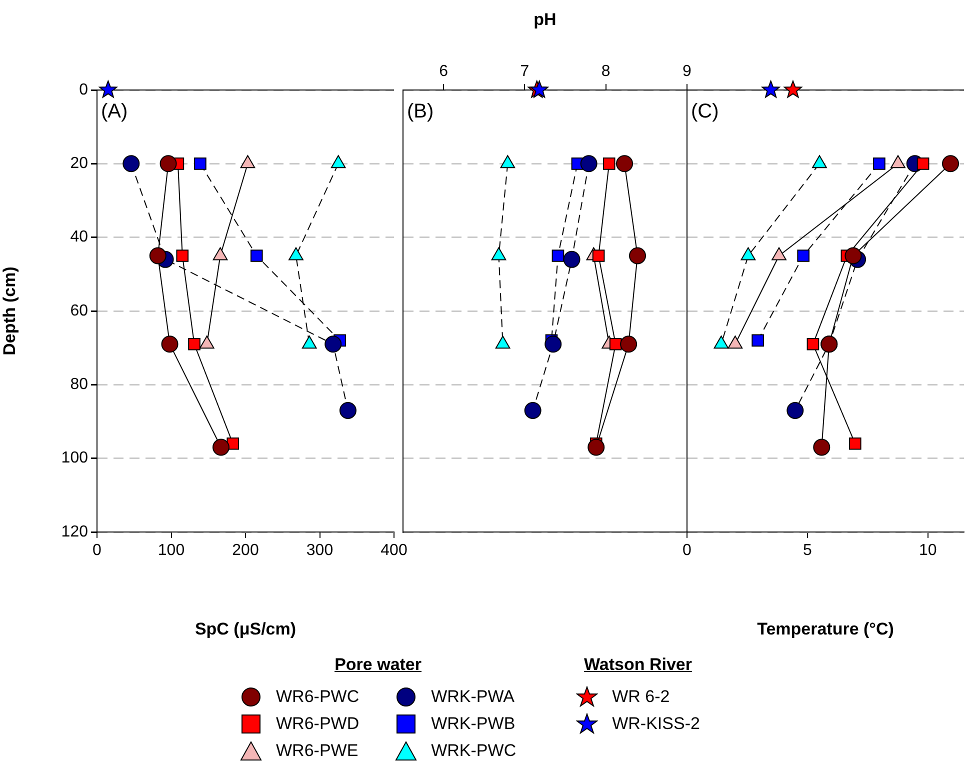 Image resolution: width=973 pixels, height=770 pixels. What do you see at coordinates (114, 111) in the screenshot?
I see `annotation: (A)` at bounding box center [114, 111].